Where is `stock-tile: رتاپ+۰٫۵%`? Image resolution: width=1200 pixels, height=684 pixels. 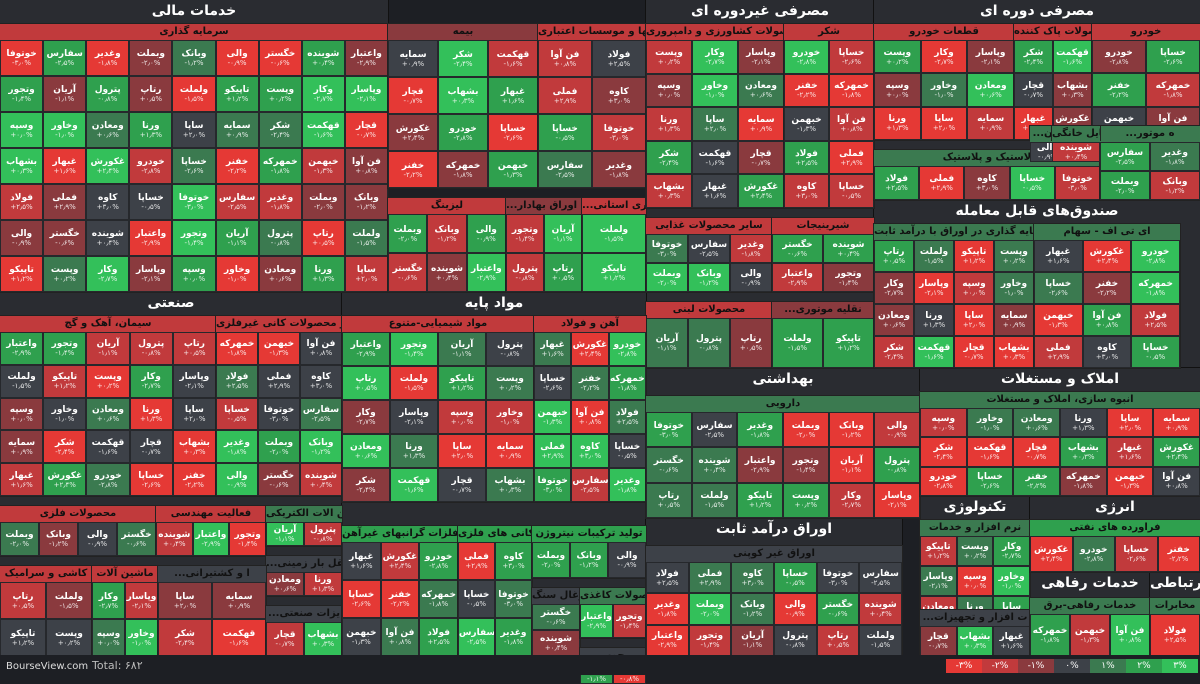
stock-tile: رتاپ+۰٫۵% is located at coordinates (366, 383).